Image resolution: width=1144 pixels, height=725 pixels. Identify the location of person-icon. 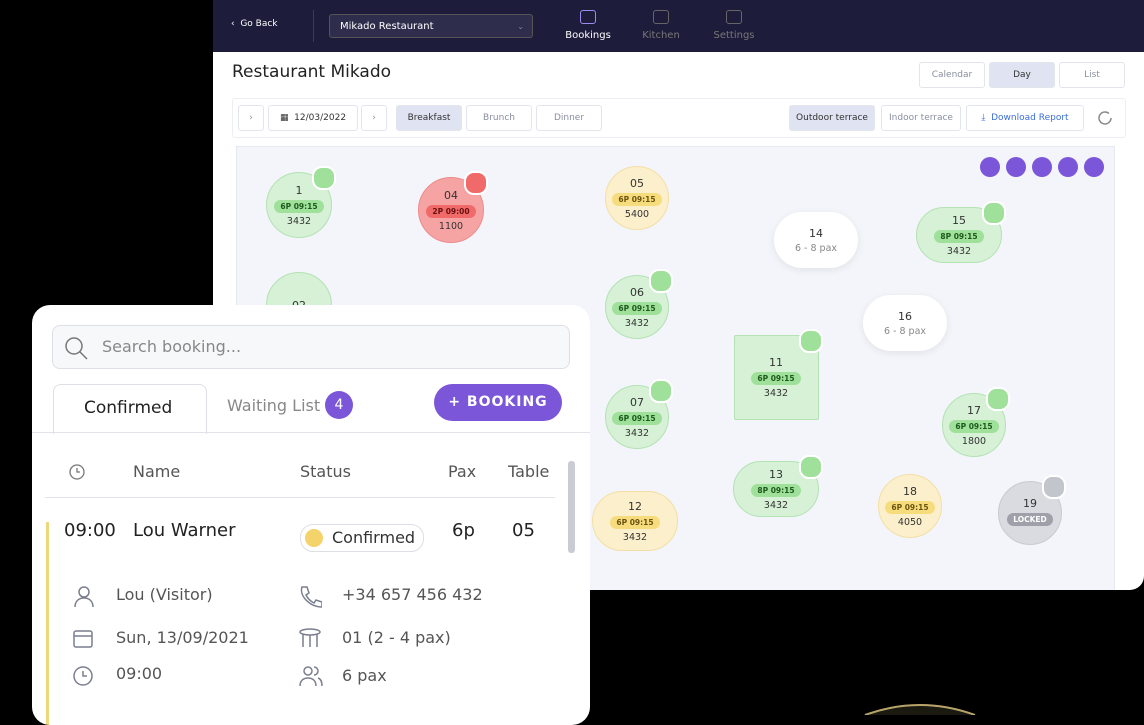
(84, 597).